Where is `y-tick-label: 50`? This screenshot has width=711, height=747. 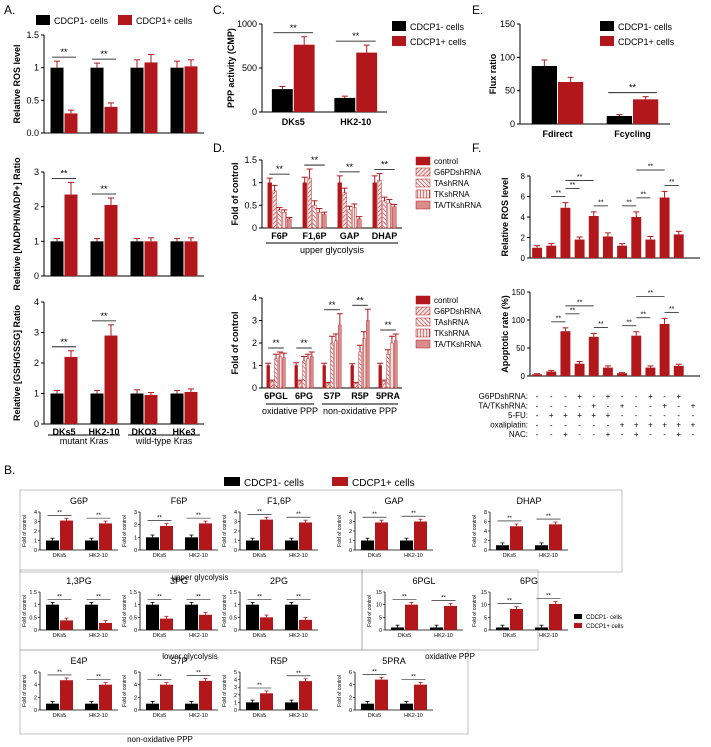 y-tick-label: 50 is located at coordinates (520, 348).